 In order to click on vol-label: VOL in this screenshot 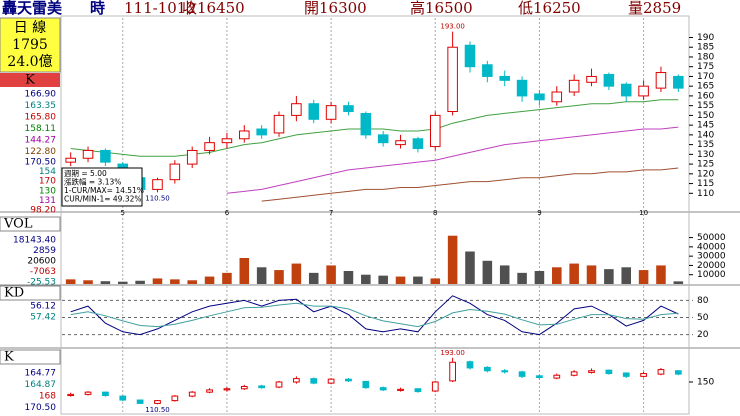, I will do `click(18, 224)`.